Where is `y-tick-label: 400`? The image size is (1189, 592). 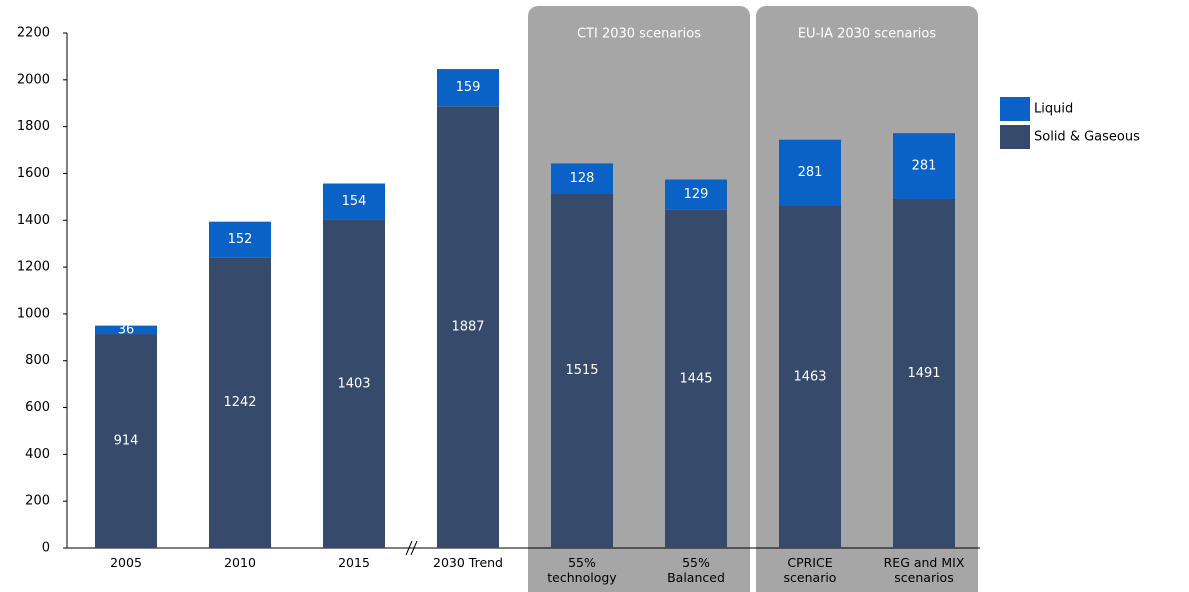
y-tick-label: 400 is located at coordinates (37, 454).